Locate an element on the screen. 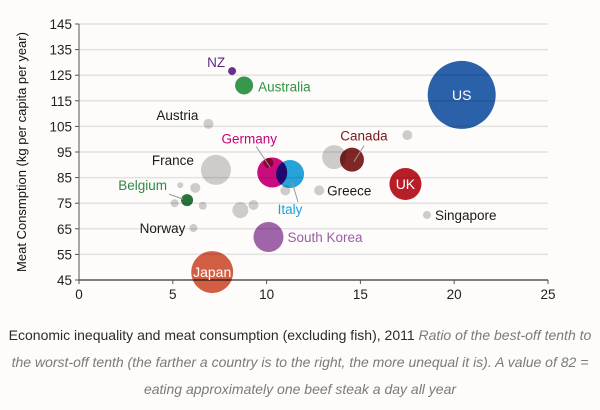  y-tick-label: 85 is located at coordinates (64, 178).